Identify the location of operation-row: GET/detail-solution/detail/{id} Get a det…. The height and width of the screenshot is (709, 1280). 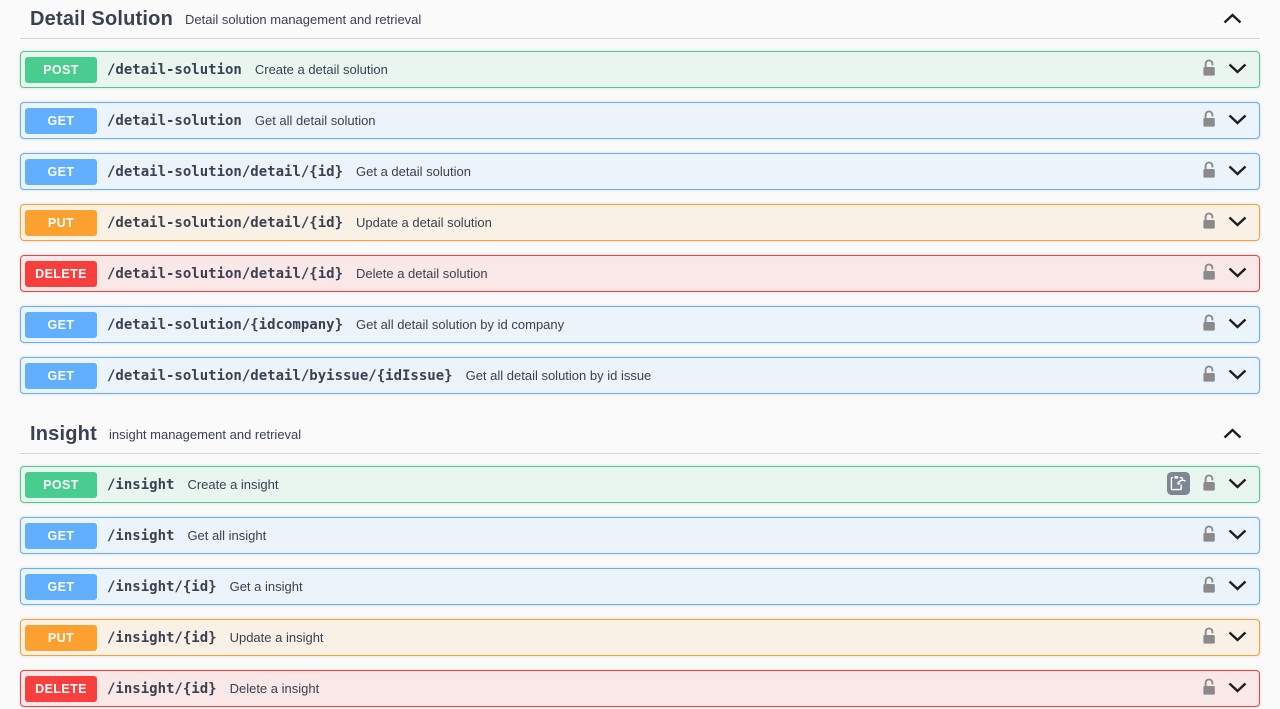
(640, 171).